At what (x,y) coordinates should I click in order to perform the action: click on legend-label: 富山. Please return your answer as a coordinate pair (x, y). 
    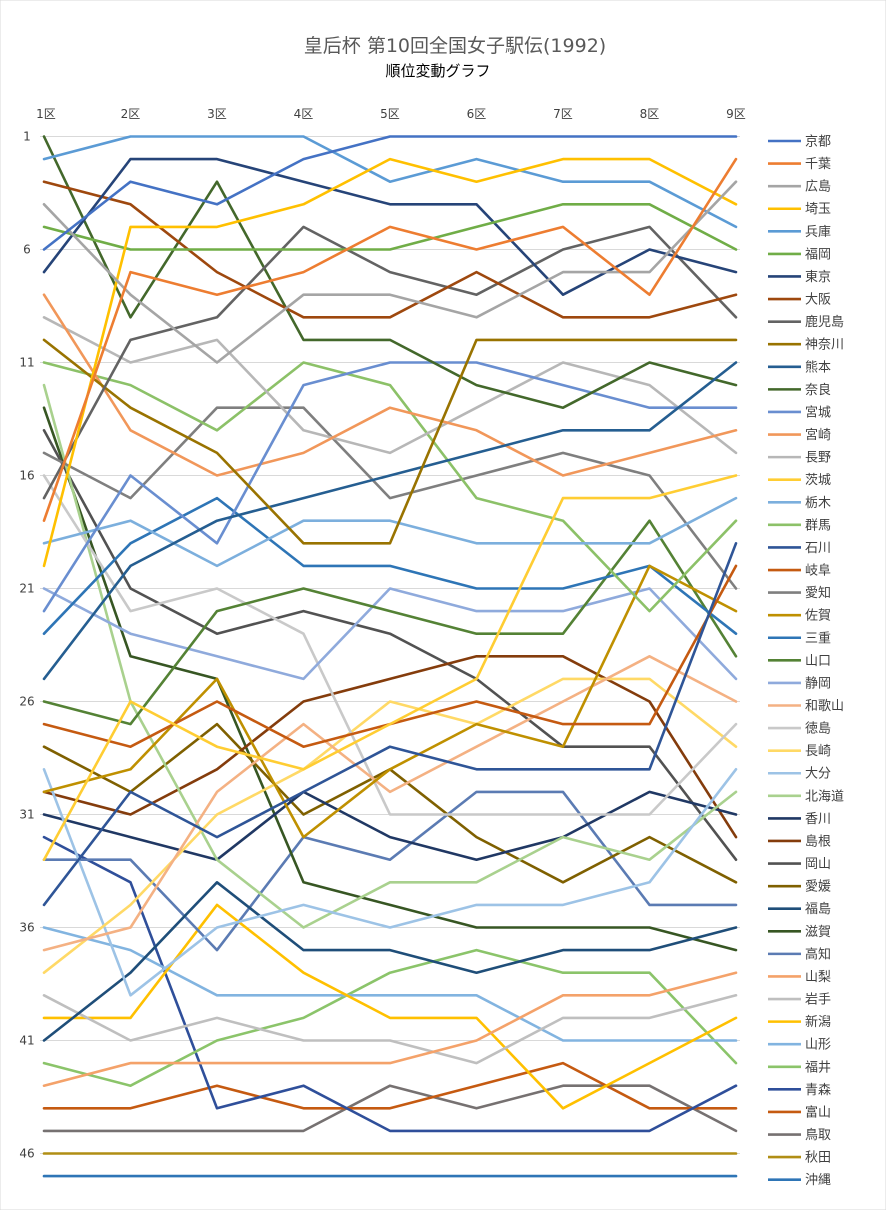
    Looking at the image, I should click on (818, 1112).